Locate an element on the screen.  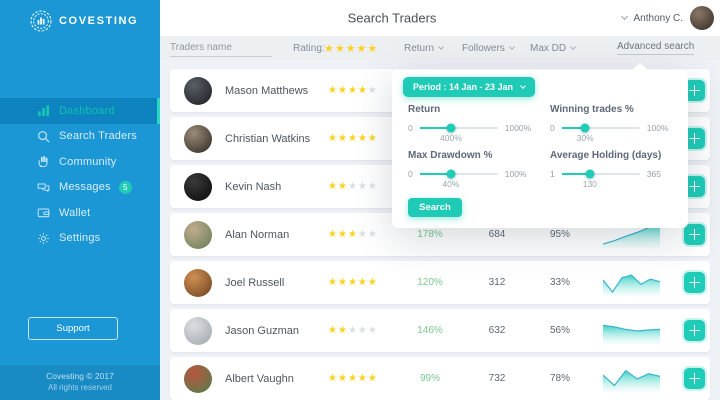
user-menu: Anthony C. is located at coordinates (667, 18).